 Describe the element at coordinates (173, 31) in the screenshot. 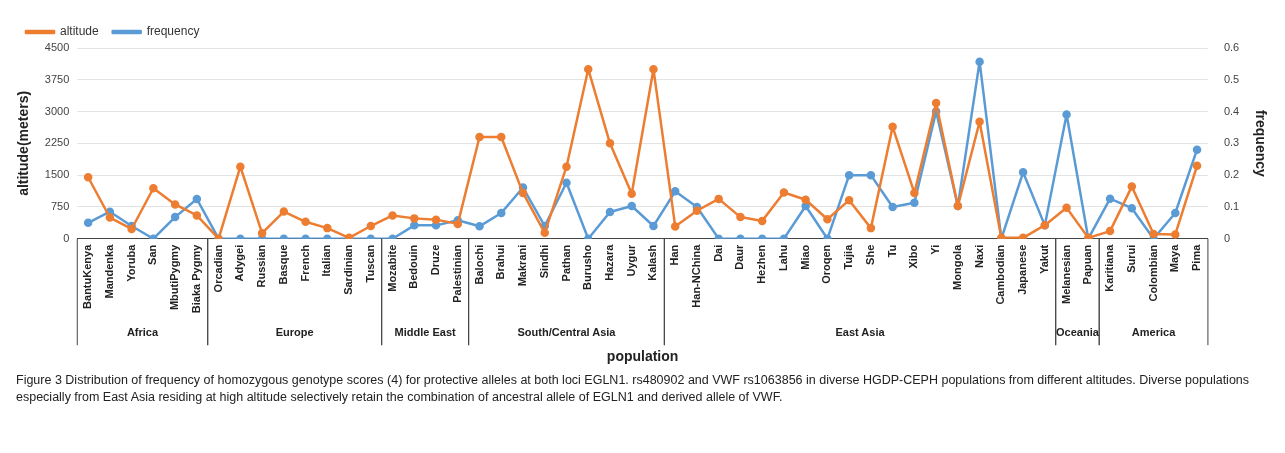

I see `legend-label: frequency` at that location.